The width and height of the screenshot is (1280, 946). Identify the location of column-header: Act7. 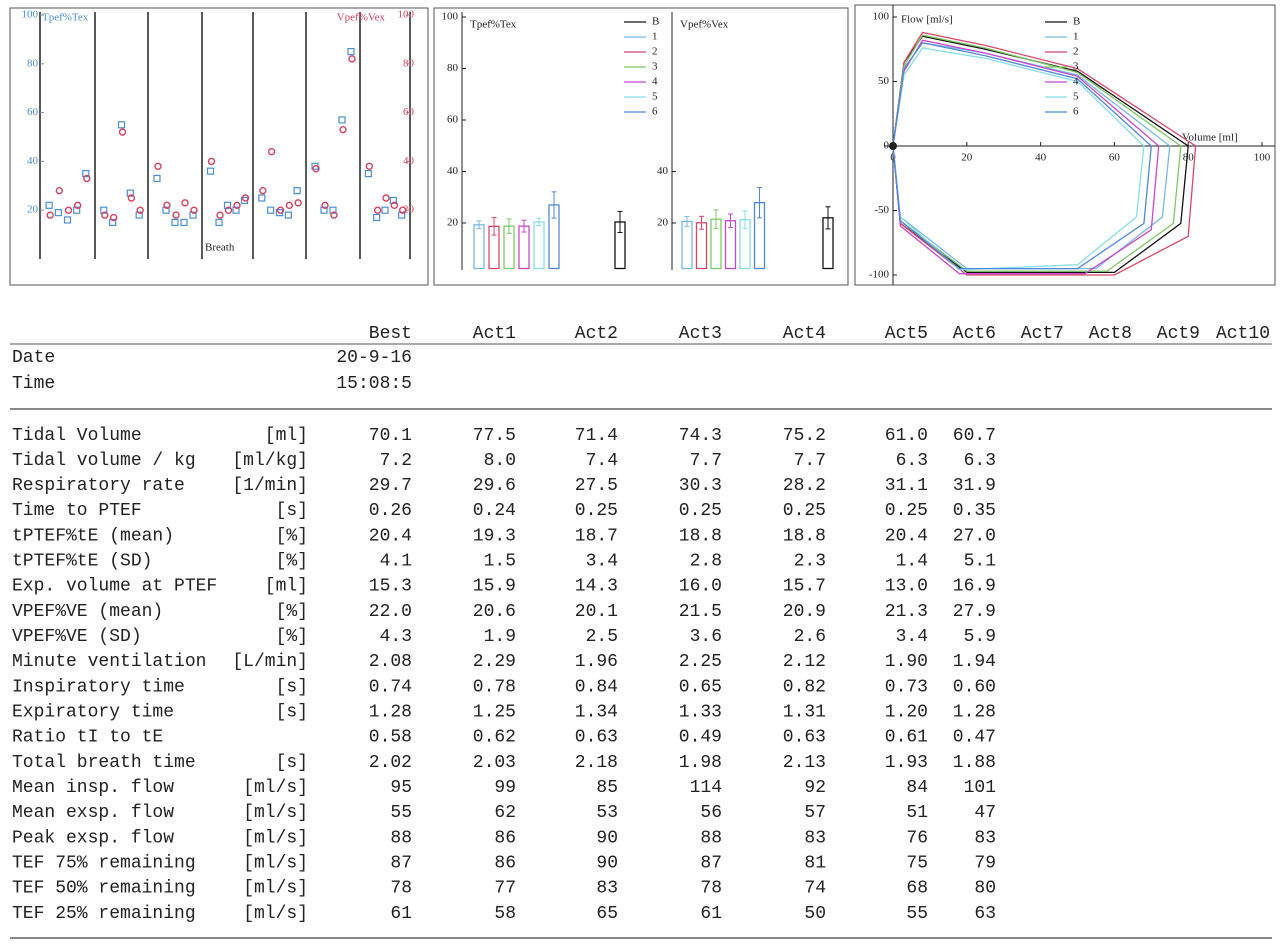
(1042, 334).